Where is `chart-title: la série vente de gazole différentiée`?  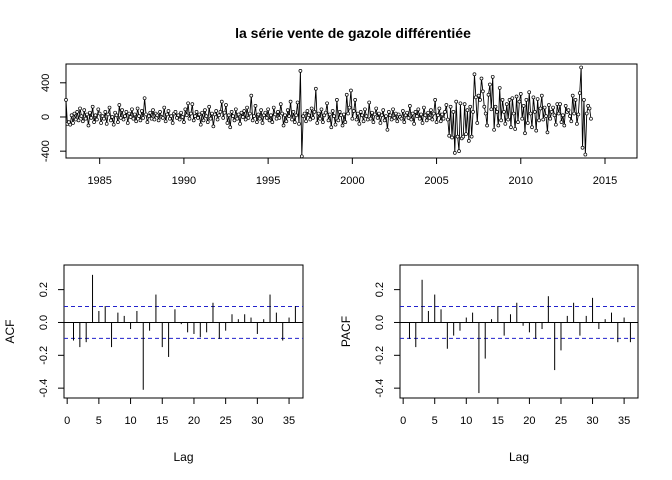 chart-title: la série vente de gazole différentiée is located at coordinates (353, 33).